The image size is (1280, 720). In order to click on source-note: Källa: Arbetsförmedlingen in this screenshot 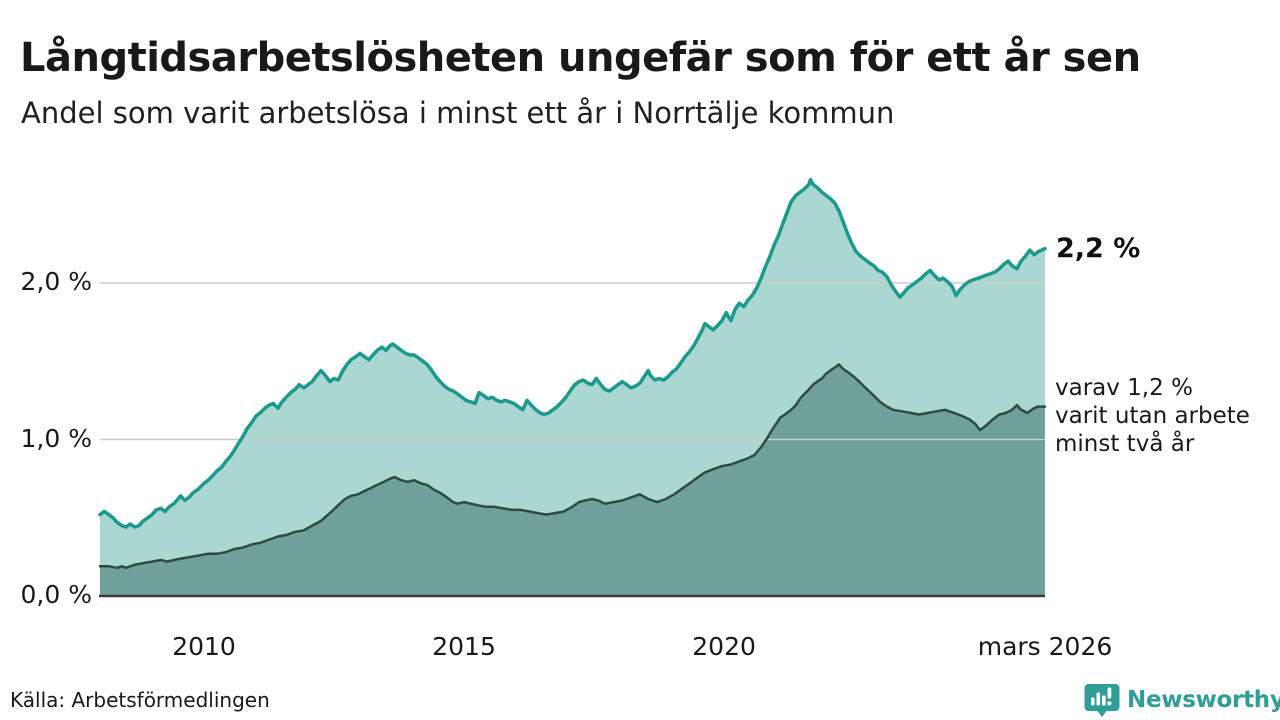, I will do `click(140, 700)`.